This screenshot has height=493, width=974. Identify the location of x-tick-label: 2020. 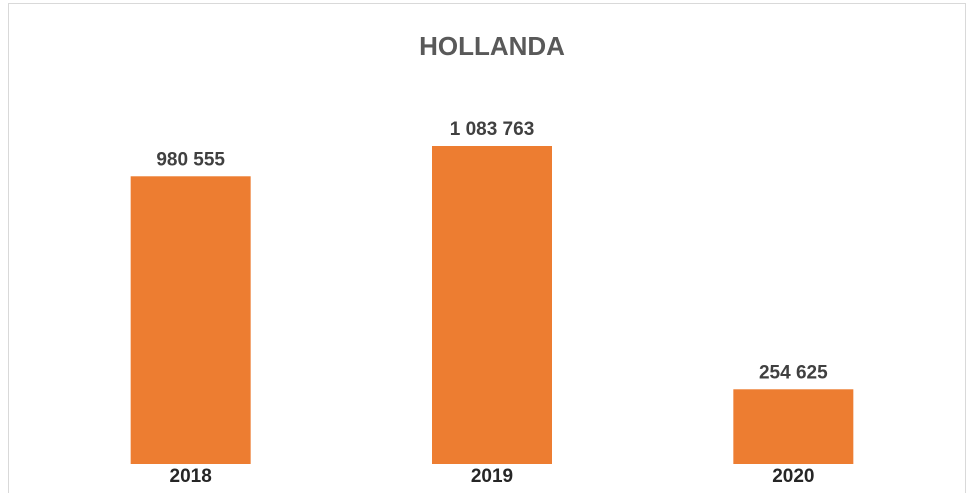
(793, 476).